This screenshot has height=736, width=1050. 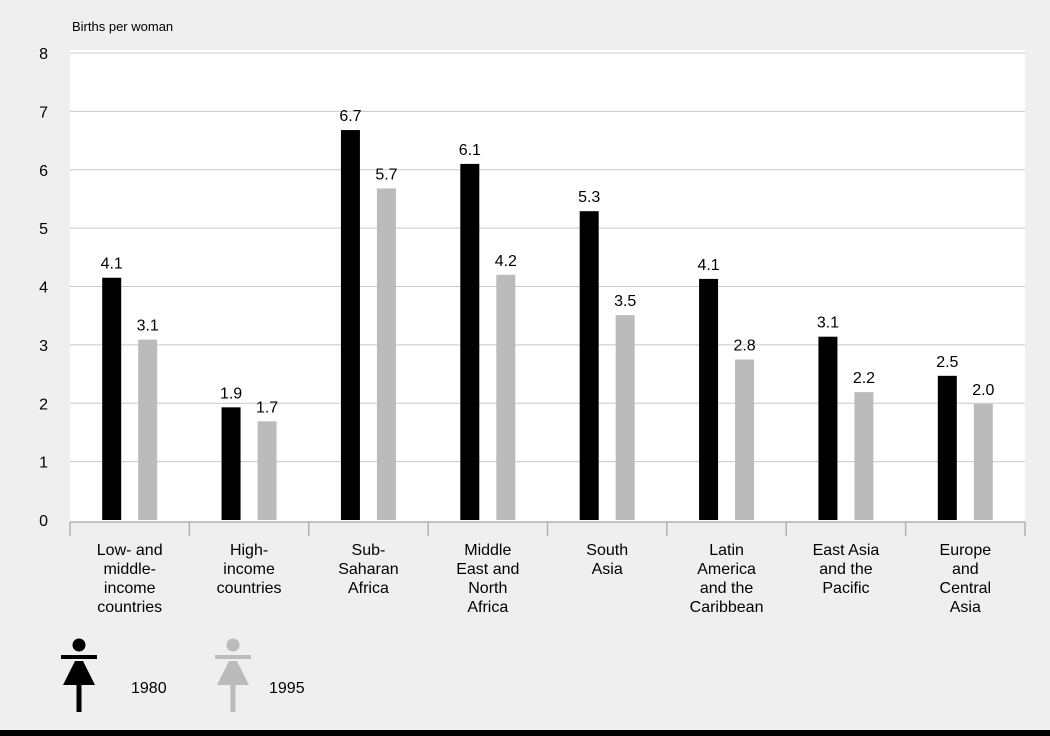 I want to click on bar-value-label: 2.0, so click(x=983, y=390).